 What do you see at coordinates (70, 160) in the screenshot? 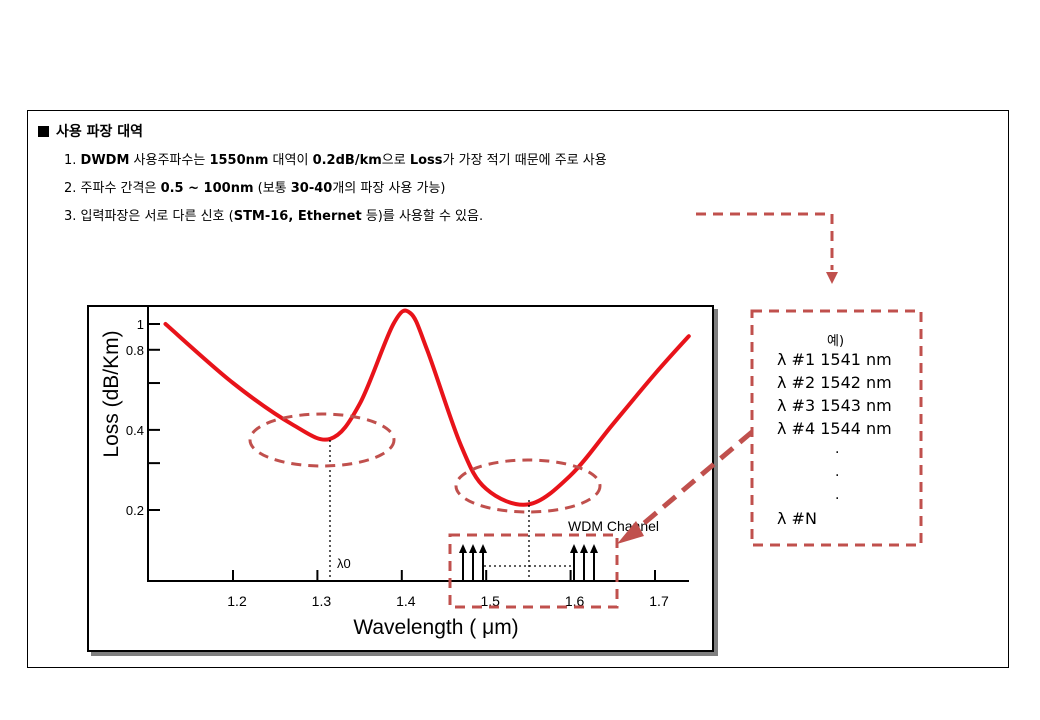
I see `note-number: 1.` at bounding box center [70, 160].